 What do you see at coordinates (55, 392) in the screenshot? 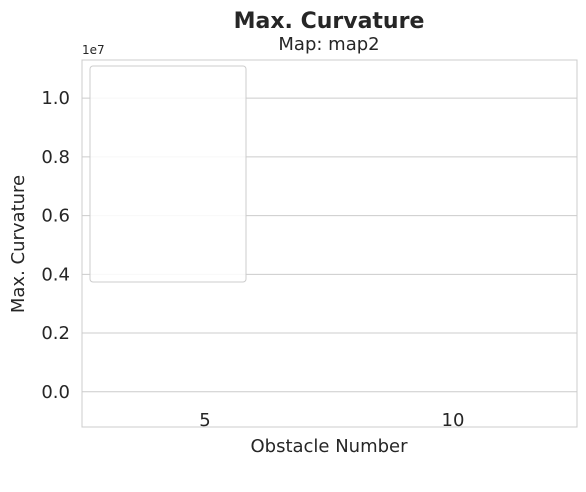
I see `y-tick-label: 0.0` at bounding box center [55, 392].